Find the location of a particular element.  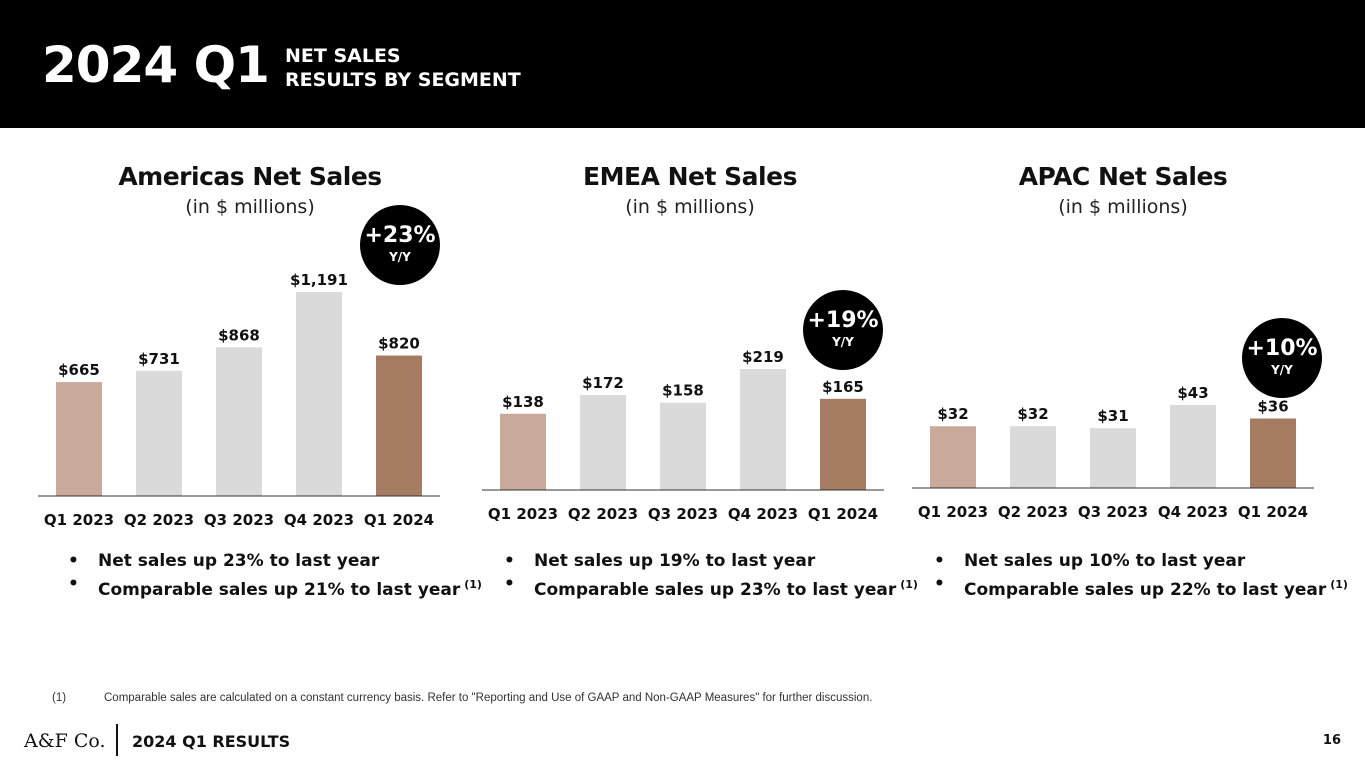

yoy-badge: +23% Y/Y is located at coordinates (400, 245).